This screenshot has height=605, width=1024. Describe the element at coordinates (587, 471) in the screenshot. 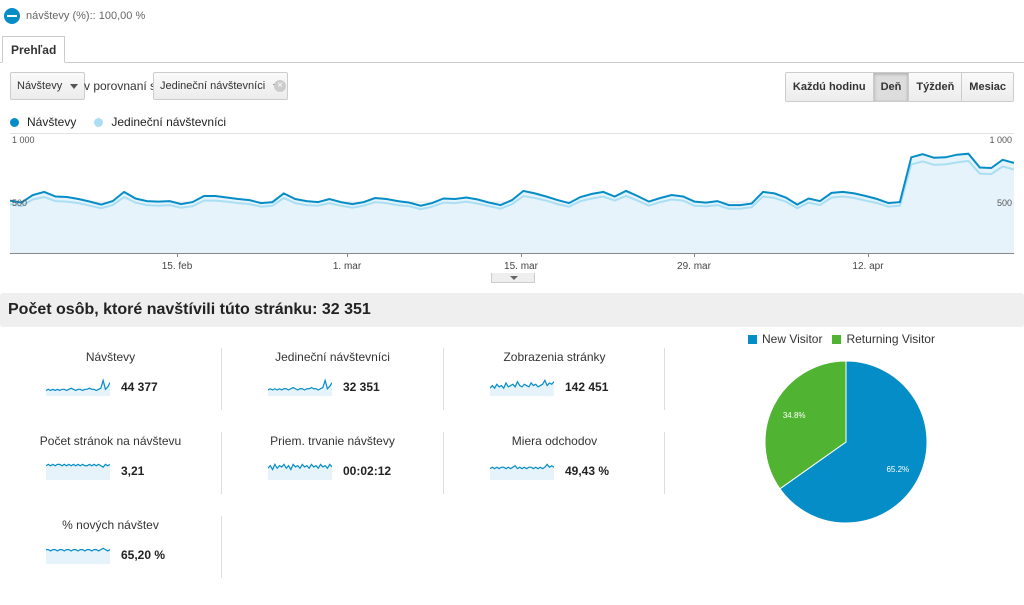

I see `metric-value: 49,43 %` at that location.